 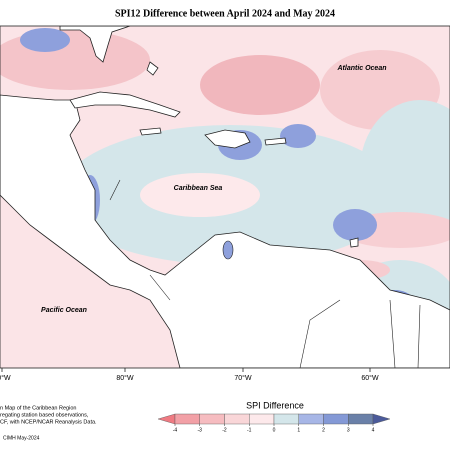 What do you see at coordinates (125, 378) in the screenshot?
I see `longitude-label: 80°W` at bounding box center [125, 378].